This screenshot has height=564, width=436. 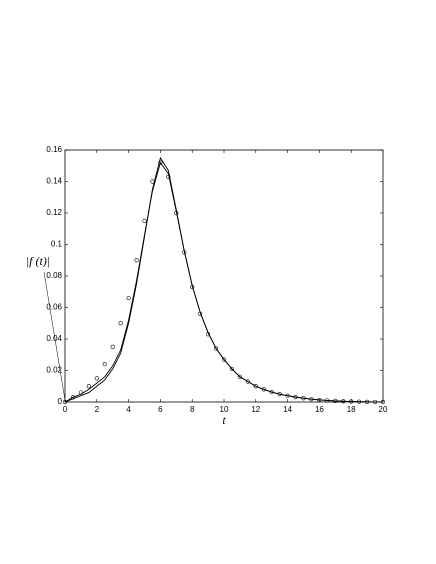 I want to click on y-tick-label: 0.08, so click(x=54, y=275).